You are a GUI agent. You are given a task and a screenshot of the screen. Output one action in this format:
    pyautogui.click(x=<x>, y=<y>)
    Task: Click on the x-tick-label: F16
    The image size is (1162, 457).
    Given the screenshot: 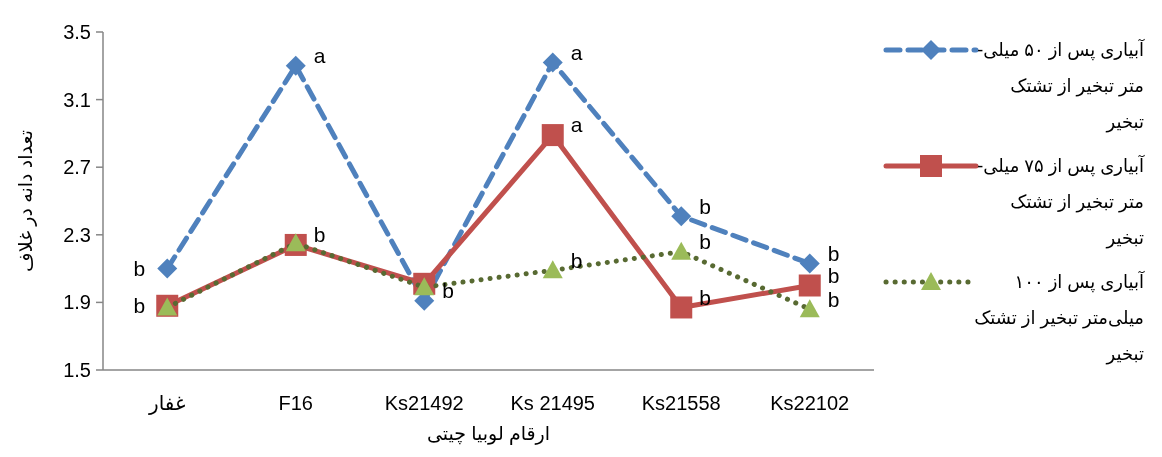 What is the action you would take?
    pyautogui.click(x=295, y=403)
    